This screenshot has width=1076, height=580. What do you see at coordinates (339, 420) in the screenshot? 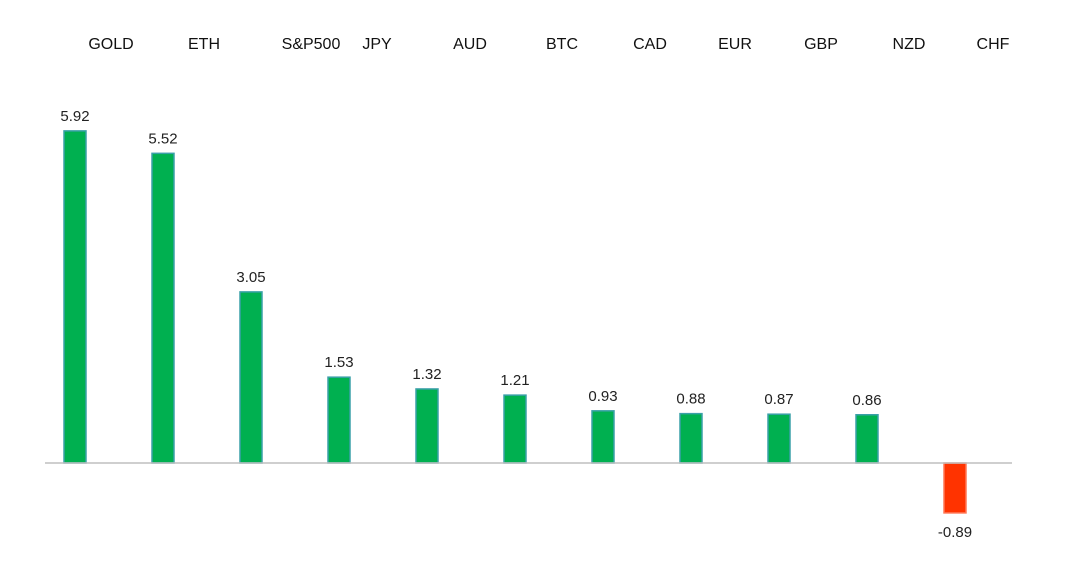
I see `bar-jpy` at bounding box center [339, 420].